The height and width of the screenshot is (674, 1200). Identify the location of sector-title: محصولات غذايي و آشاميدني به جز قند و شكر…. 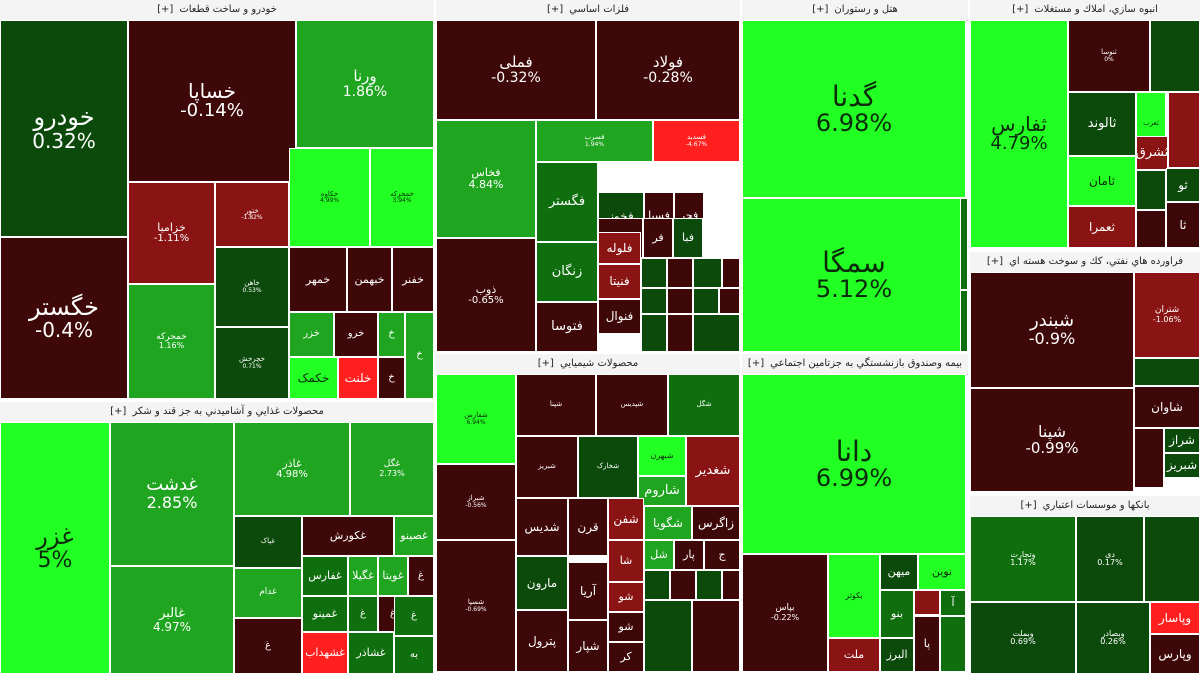
(217, 412).